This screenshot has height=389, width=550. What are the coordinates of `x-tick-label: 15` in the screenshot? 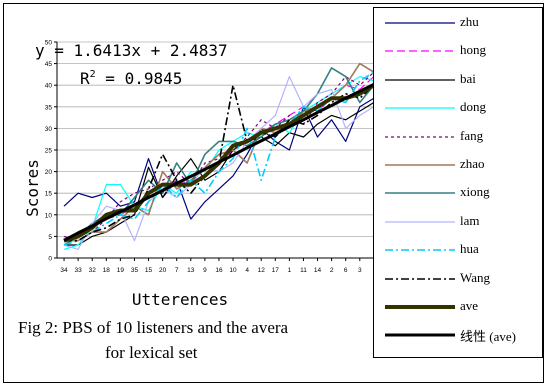 It's located at (149, 270).